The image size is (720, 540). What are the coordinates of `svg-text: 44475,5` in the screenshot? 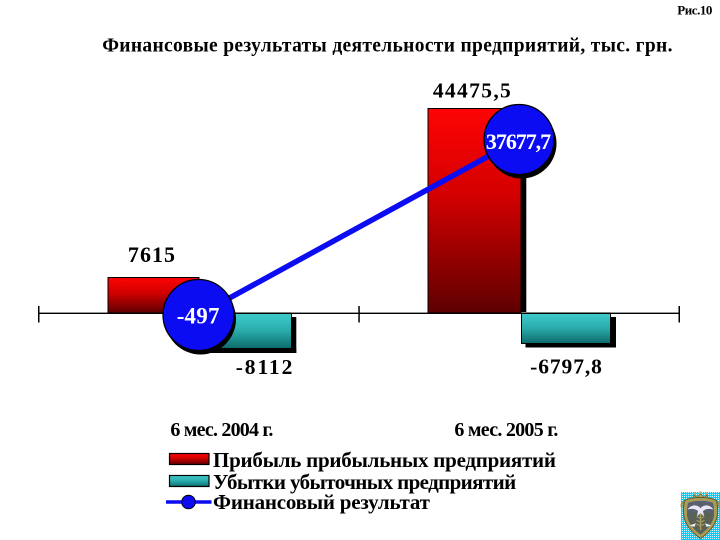 It's located at (472, 90).